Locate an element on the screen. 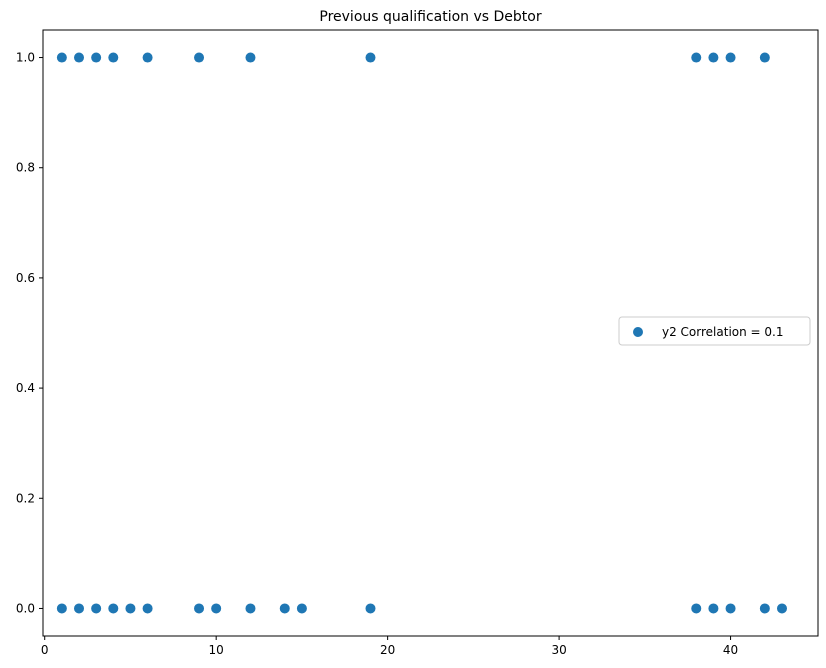  y-tick-label: 0.2 is located at coordinates (25, 498).